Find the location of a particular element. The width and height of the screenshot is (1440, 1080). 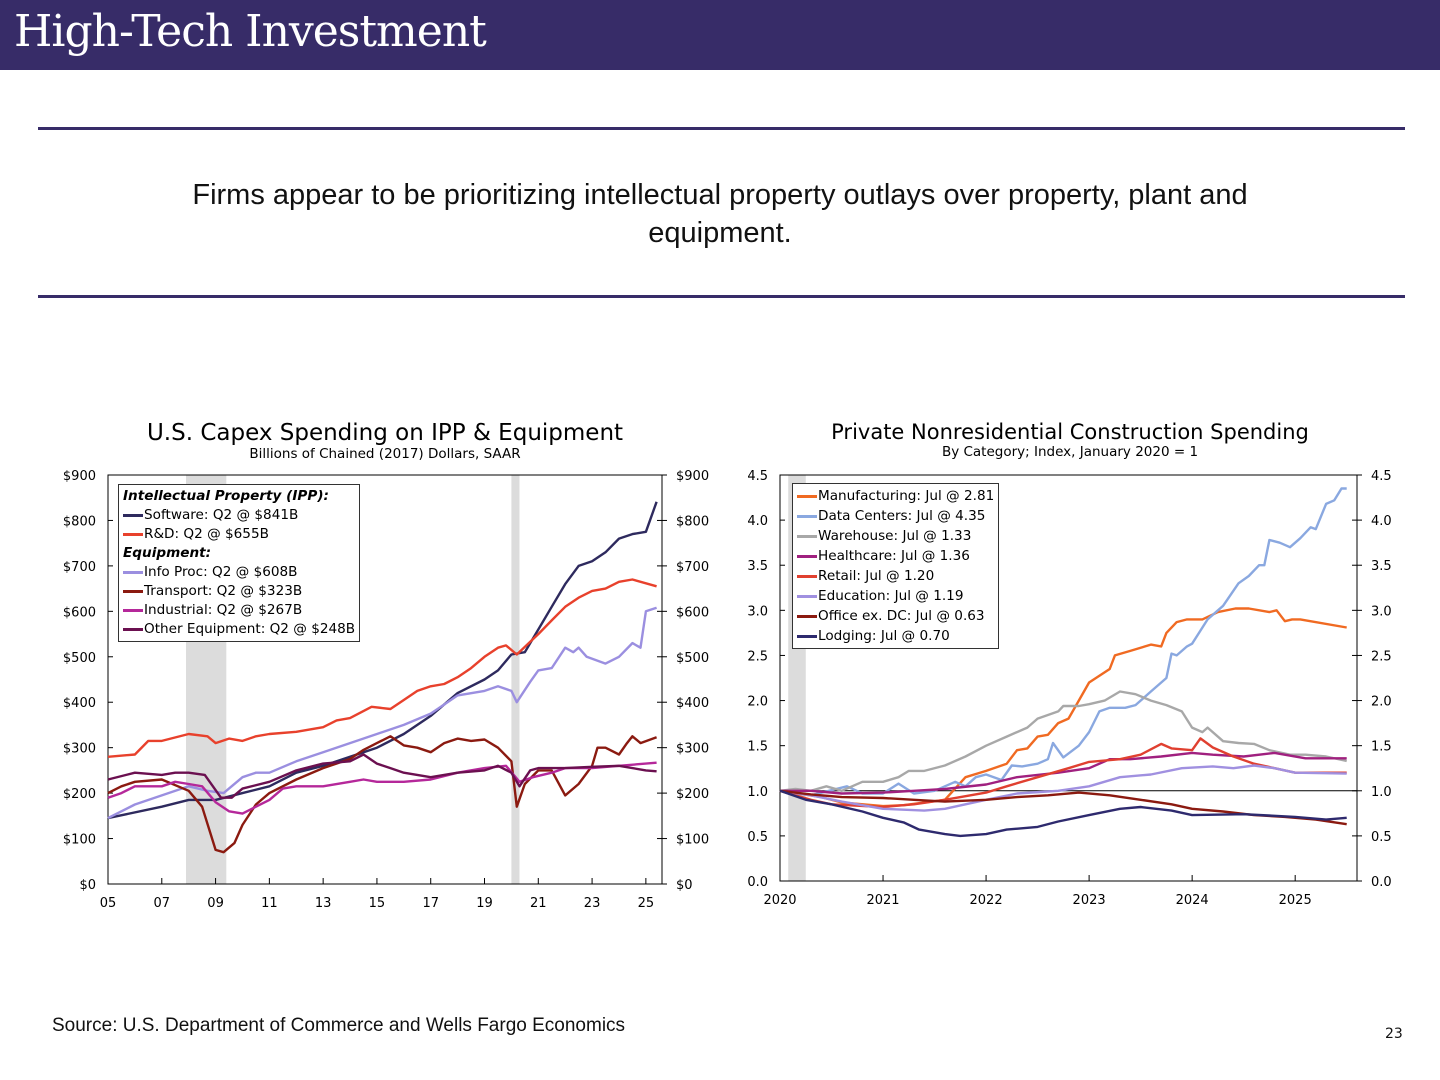

y-tick-label-right: $800 is located at coordinates (692, 521).